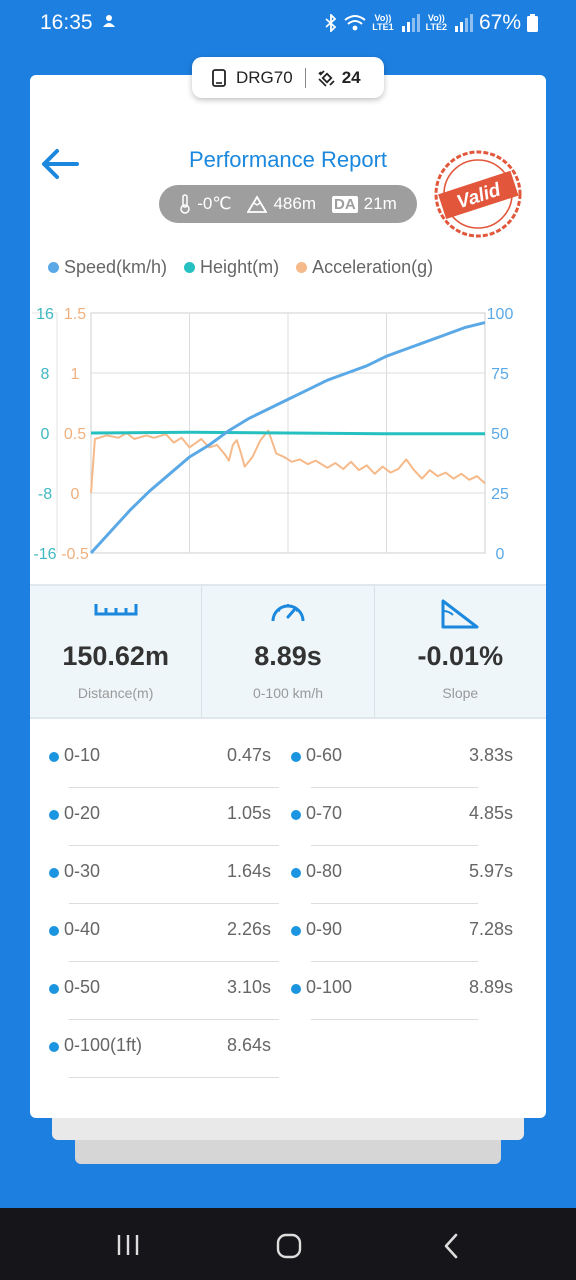 Image resolution: width=576 pixels, height=1280 pixels. I want to click on time-row: 0-30 1.64s, so click(160, 875).